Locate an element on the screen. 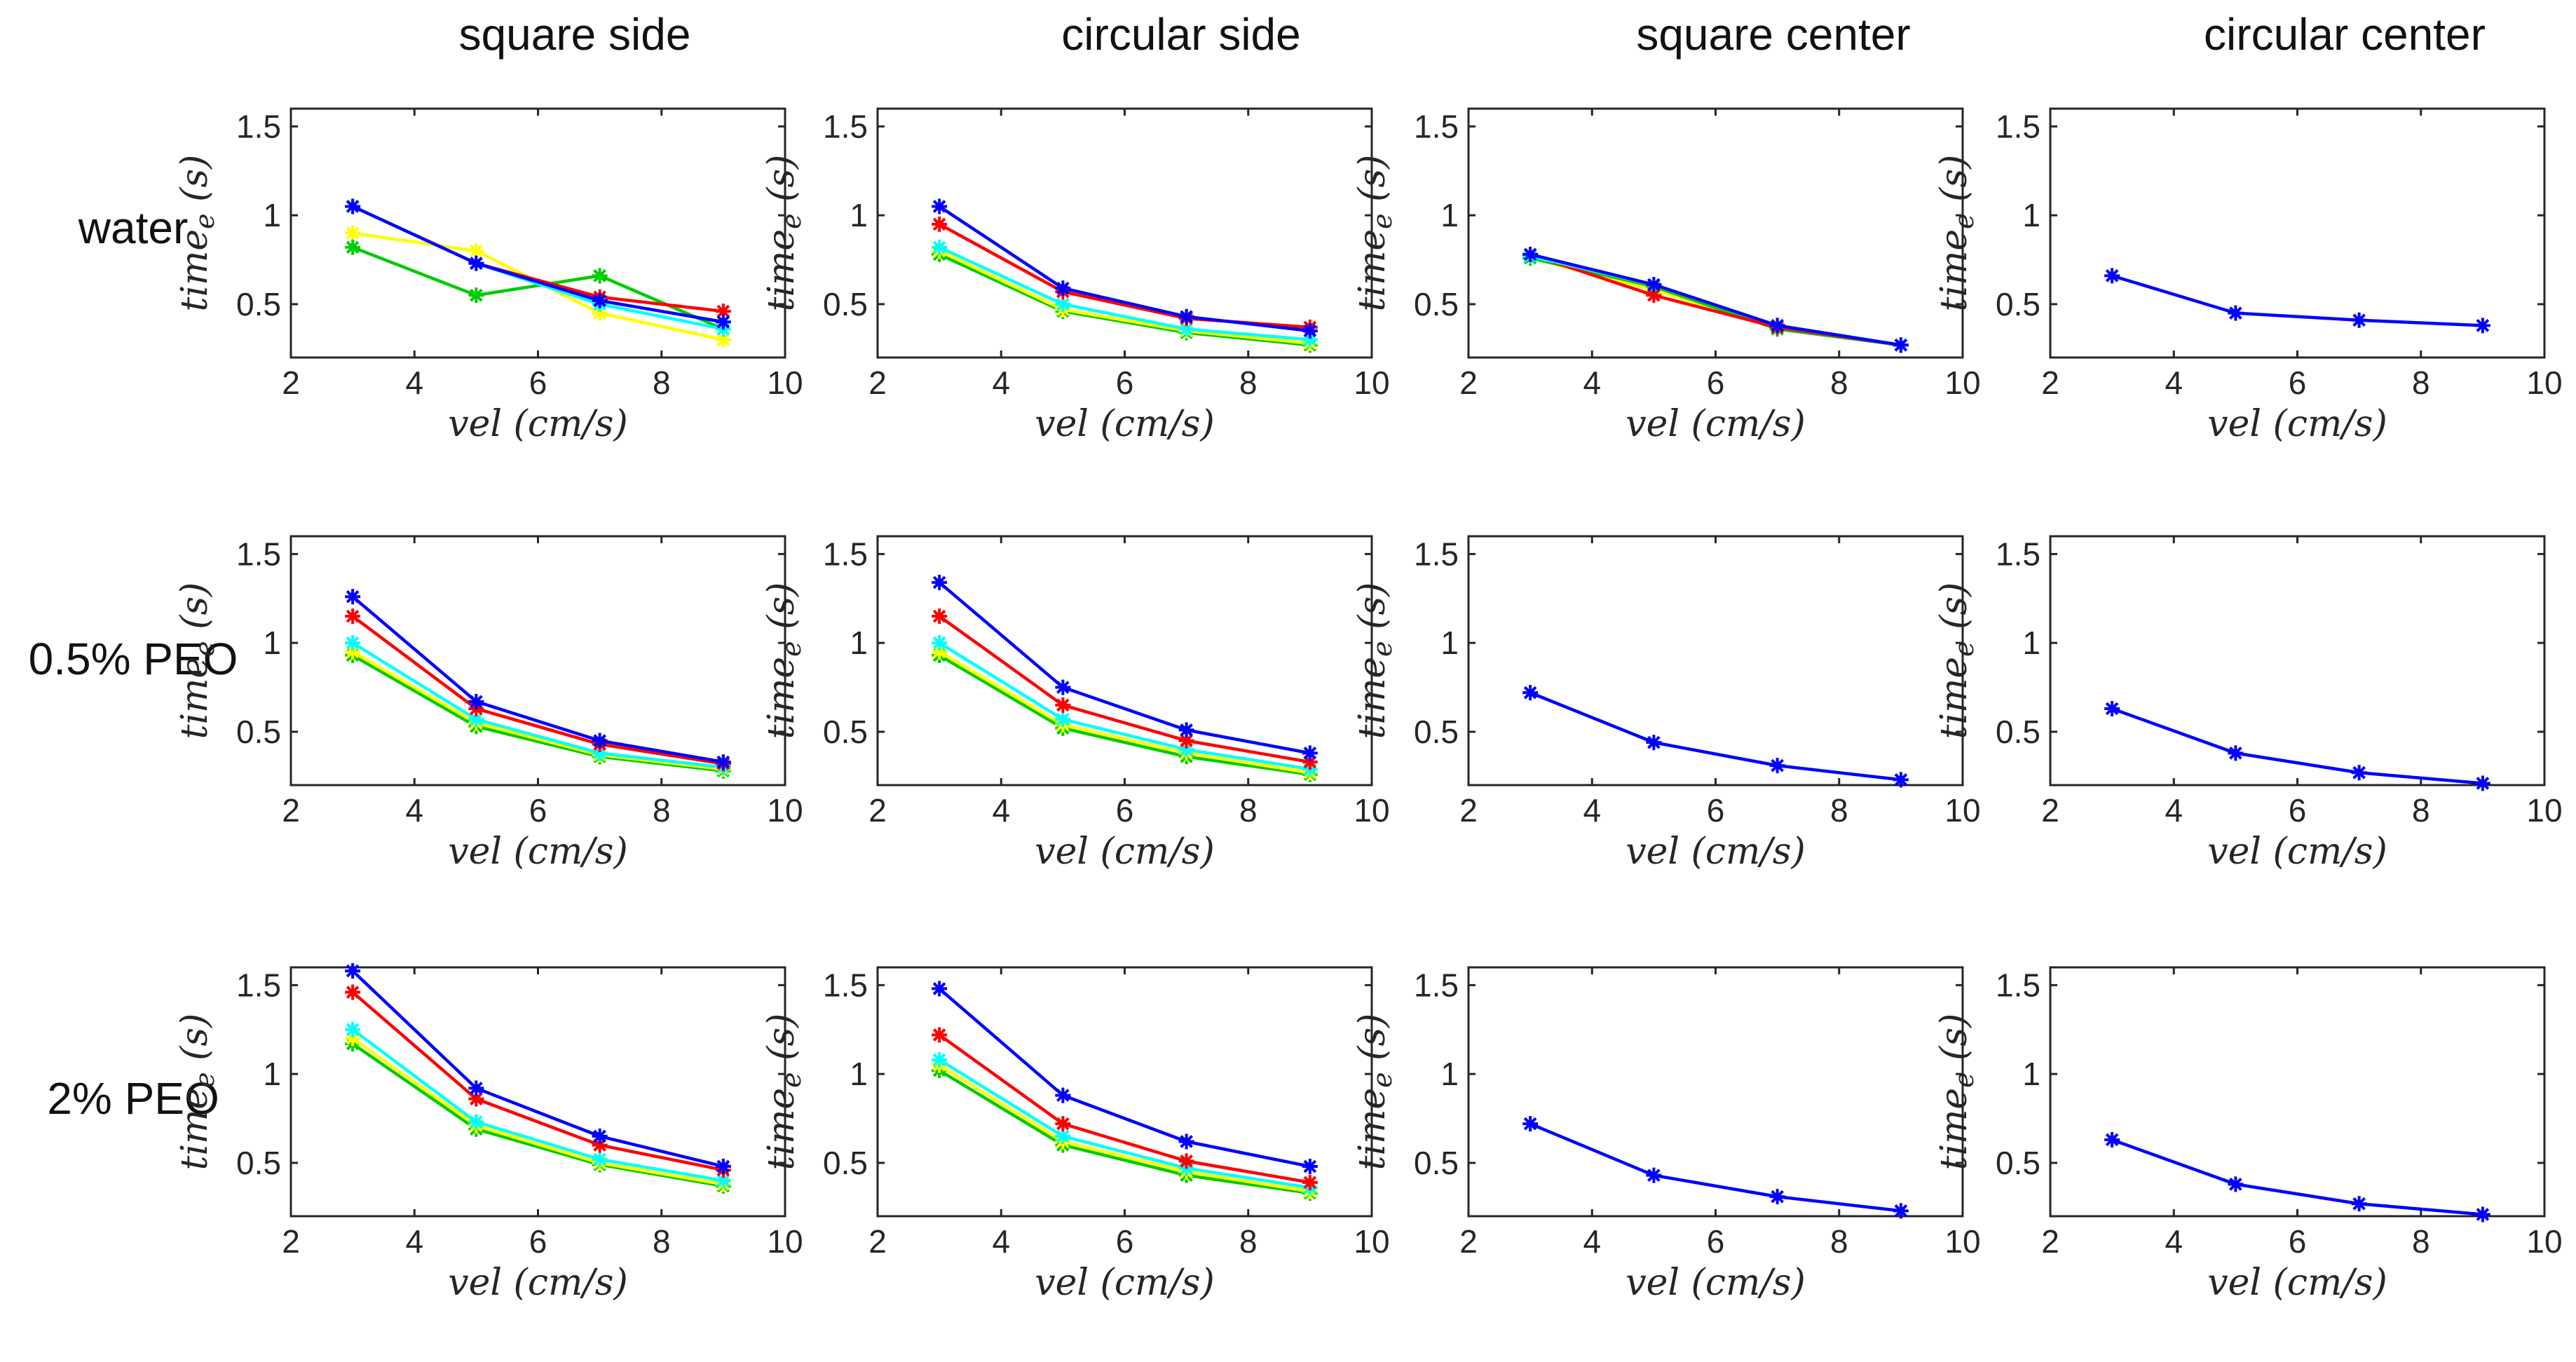 The height and width of the screenshot is (1362, 2576). subplot-r2-c4: 2 4 6 8 10 0.5 1 1.5 vel (cm/s) timee (s) is located at coordinates (2248, 704).